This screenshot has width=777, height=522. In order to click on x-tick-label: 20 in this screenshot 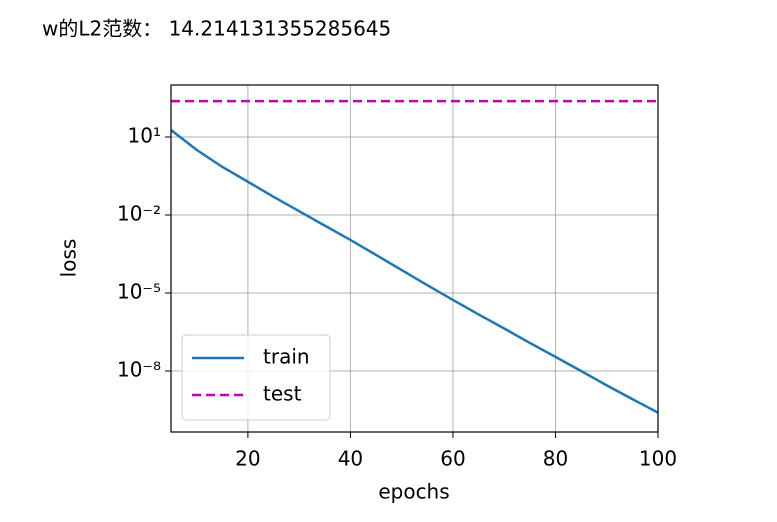, I will do `click(247, 459)`.